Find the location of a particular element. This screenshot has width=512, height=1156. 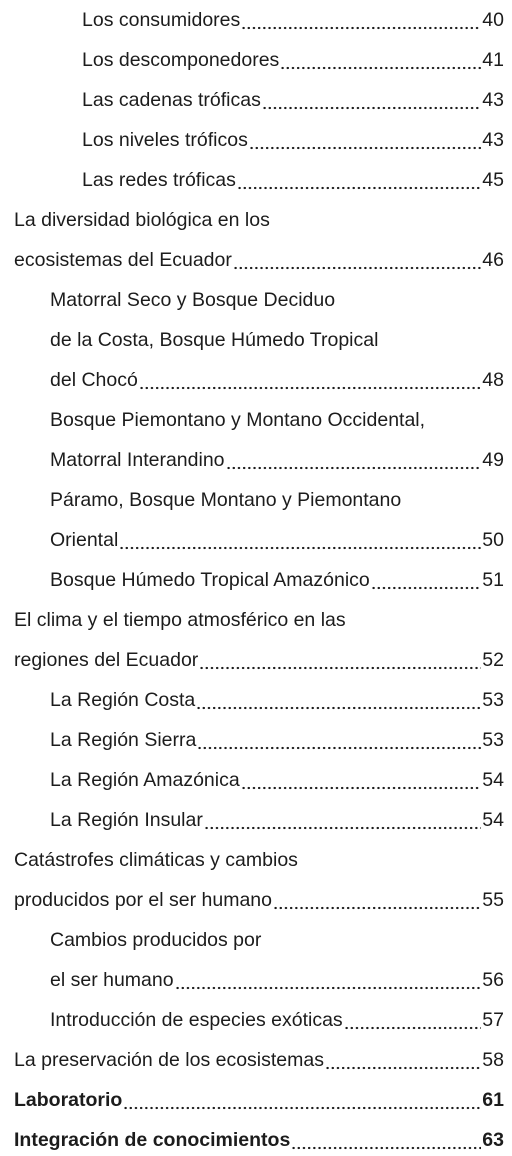

entry-title: Las redes tróficas is located at coordinates (159, 180).